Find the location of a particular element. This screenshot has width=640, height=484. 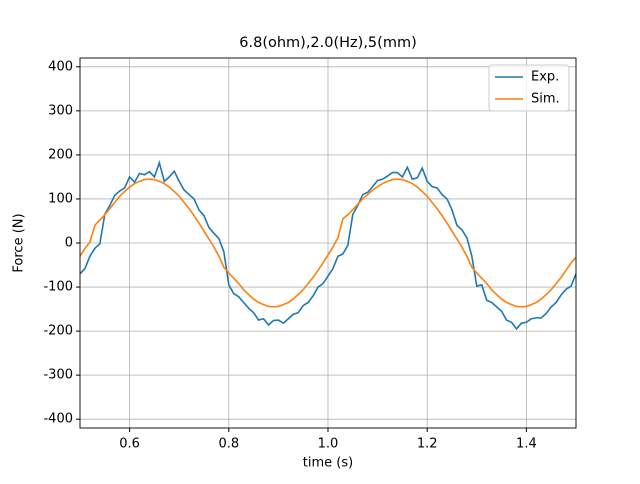

x-tick-label: 1.4 is located at coordinates (526, 444).